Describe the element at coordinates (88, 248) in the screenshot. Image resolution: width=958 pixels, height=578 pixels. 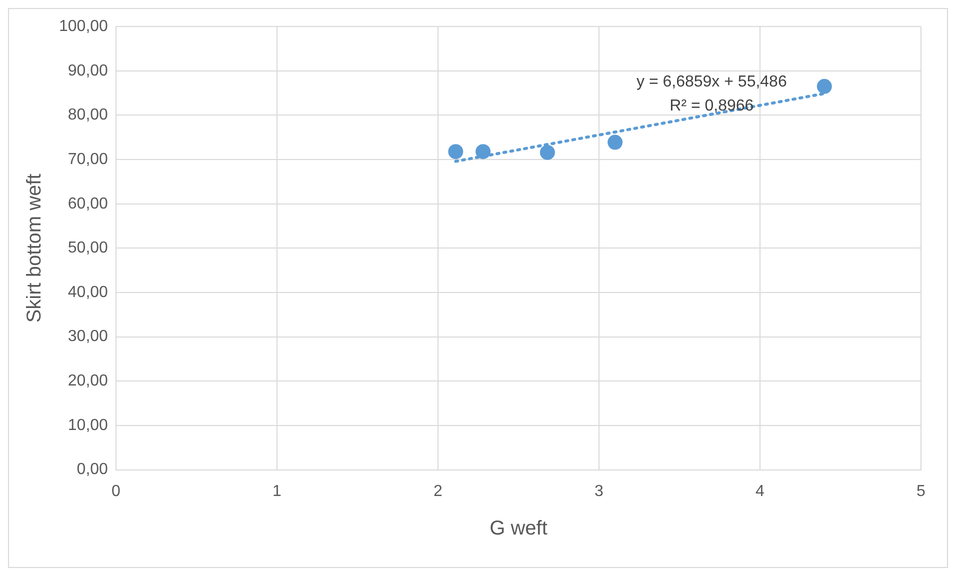
I see `y-tick-label: 50,00` at that location.